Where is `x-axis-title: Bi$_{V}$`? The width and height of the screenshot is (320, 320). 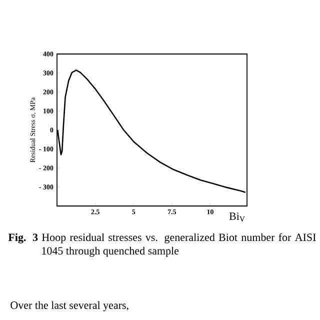
x-axis-title: Bi$_{V}$ is located at coordinates (237, 217).